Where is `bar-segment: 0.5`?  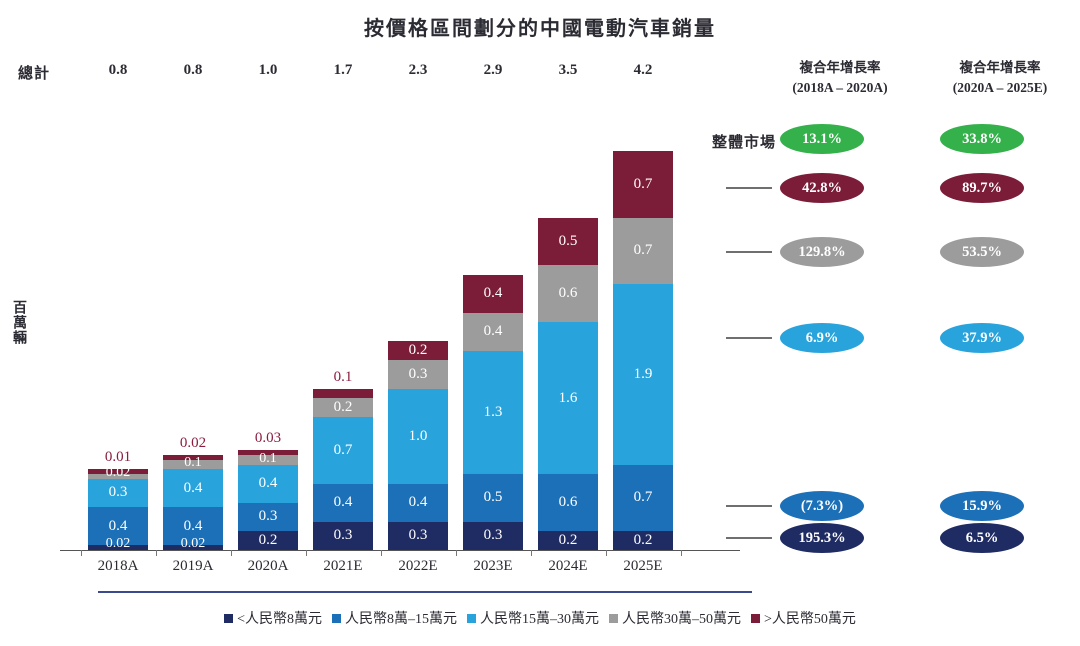 bar-segment: 0.5 is located at coordinates (568, 241).